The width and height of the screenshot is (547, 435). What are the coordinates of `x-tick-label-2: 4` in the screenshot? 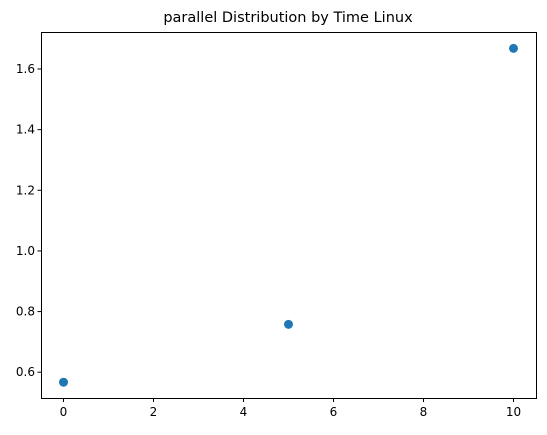 It's located at (244, 412).